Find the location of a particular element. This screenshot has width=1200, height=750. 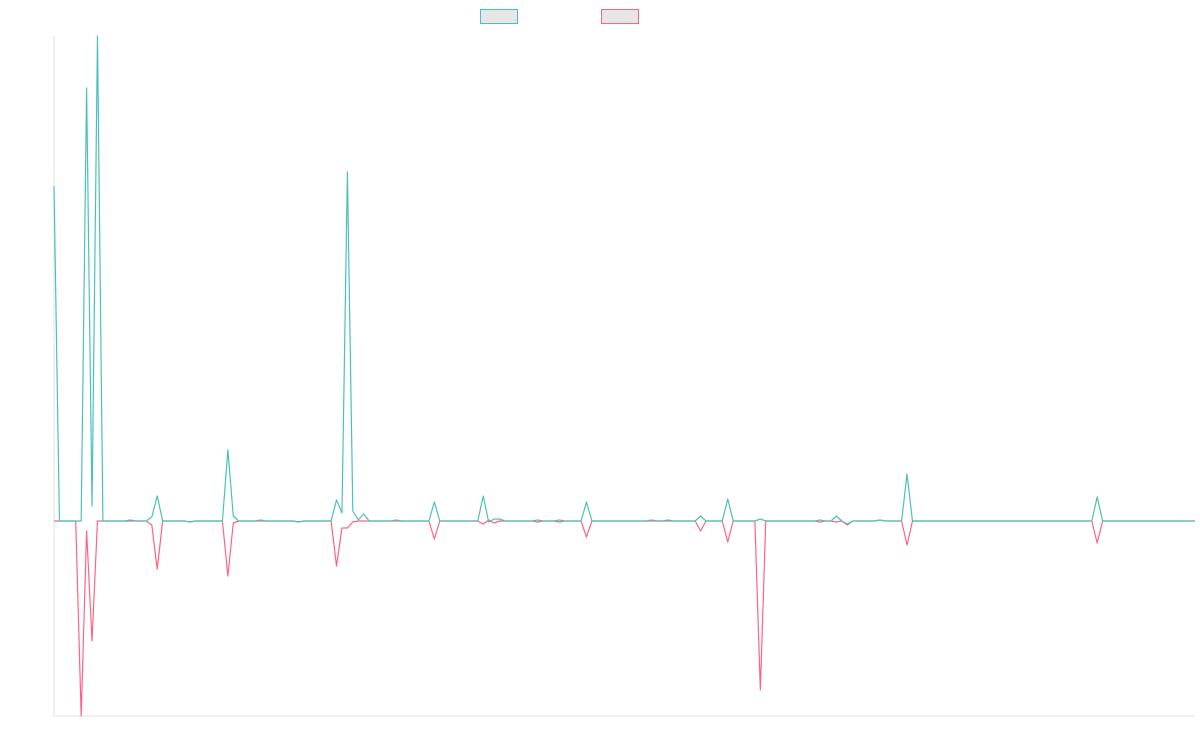

legend is located at coordinates (559, 16).